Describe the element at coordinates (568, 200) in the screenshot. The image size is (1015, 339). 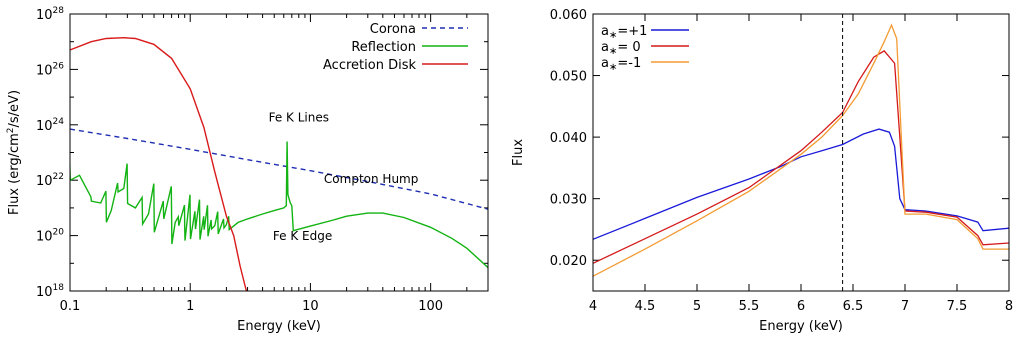
I see `y-tick-label: 0.030` at that location.